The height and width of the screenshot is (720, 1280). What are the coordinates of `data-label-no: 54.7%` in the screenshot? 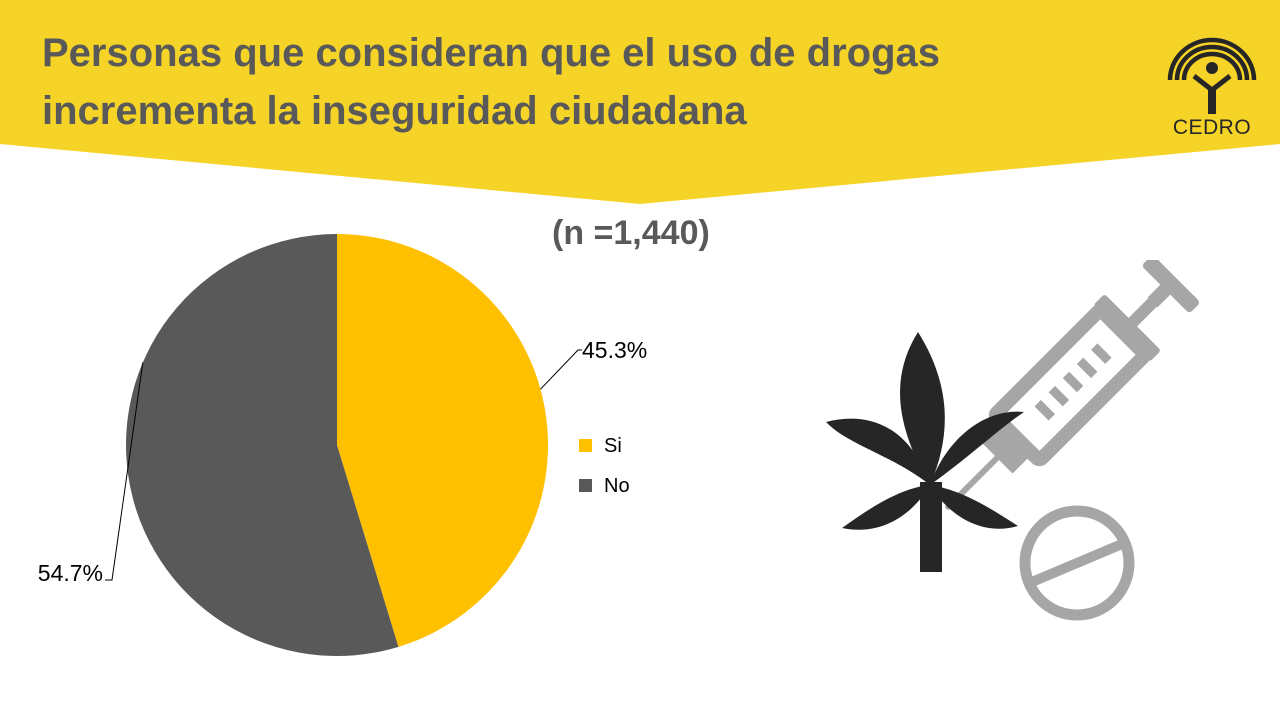 It's located at (70, 573).